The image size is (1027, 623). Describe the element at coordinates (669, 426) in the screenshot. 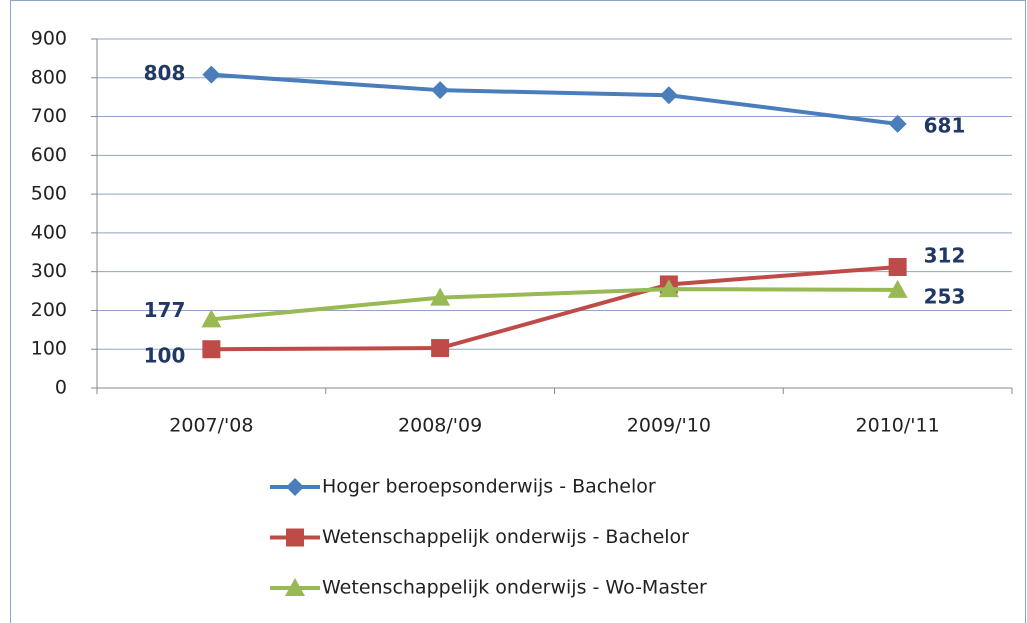

I see `x-tick-label: 2009/'10` at that location.